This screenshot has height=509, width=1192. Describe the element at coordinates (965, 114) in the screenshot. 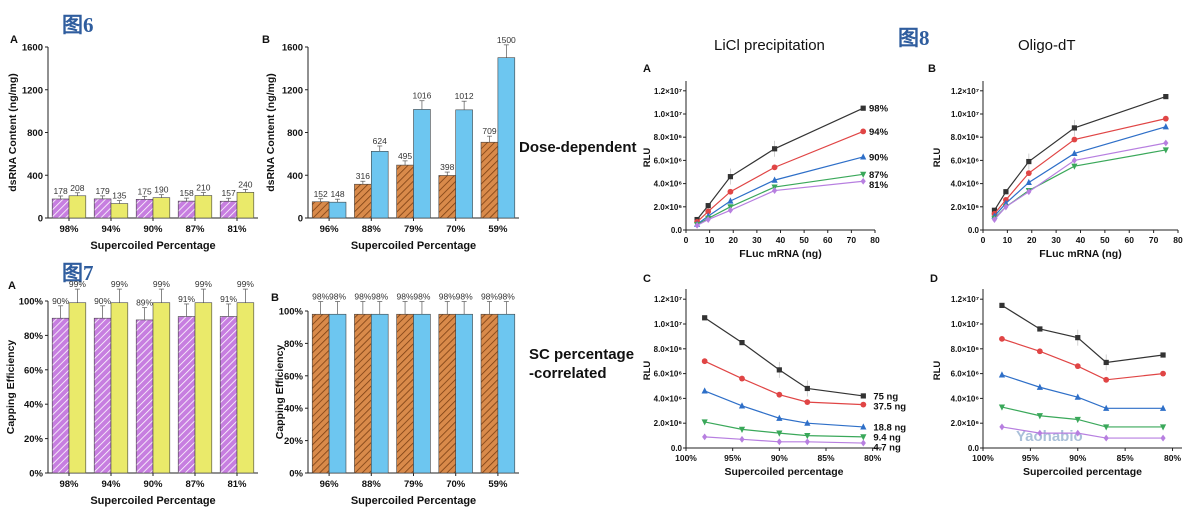

I see `y-tick-label: 1.0×10⁷` at that location.